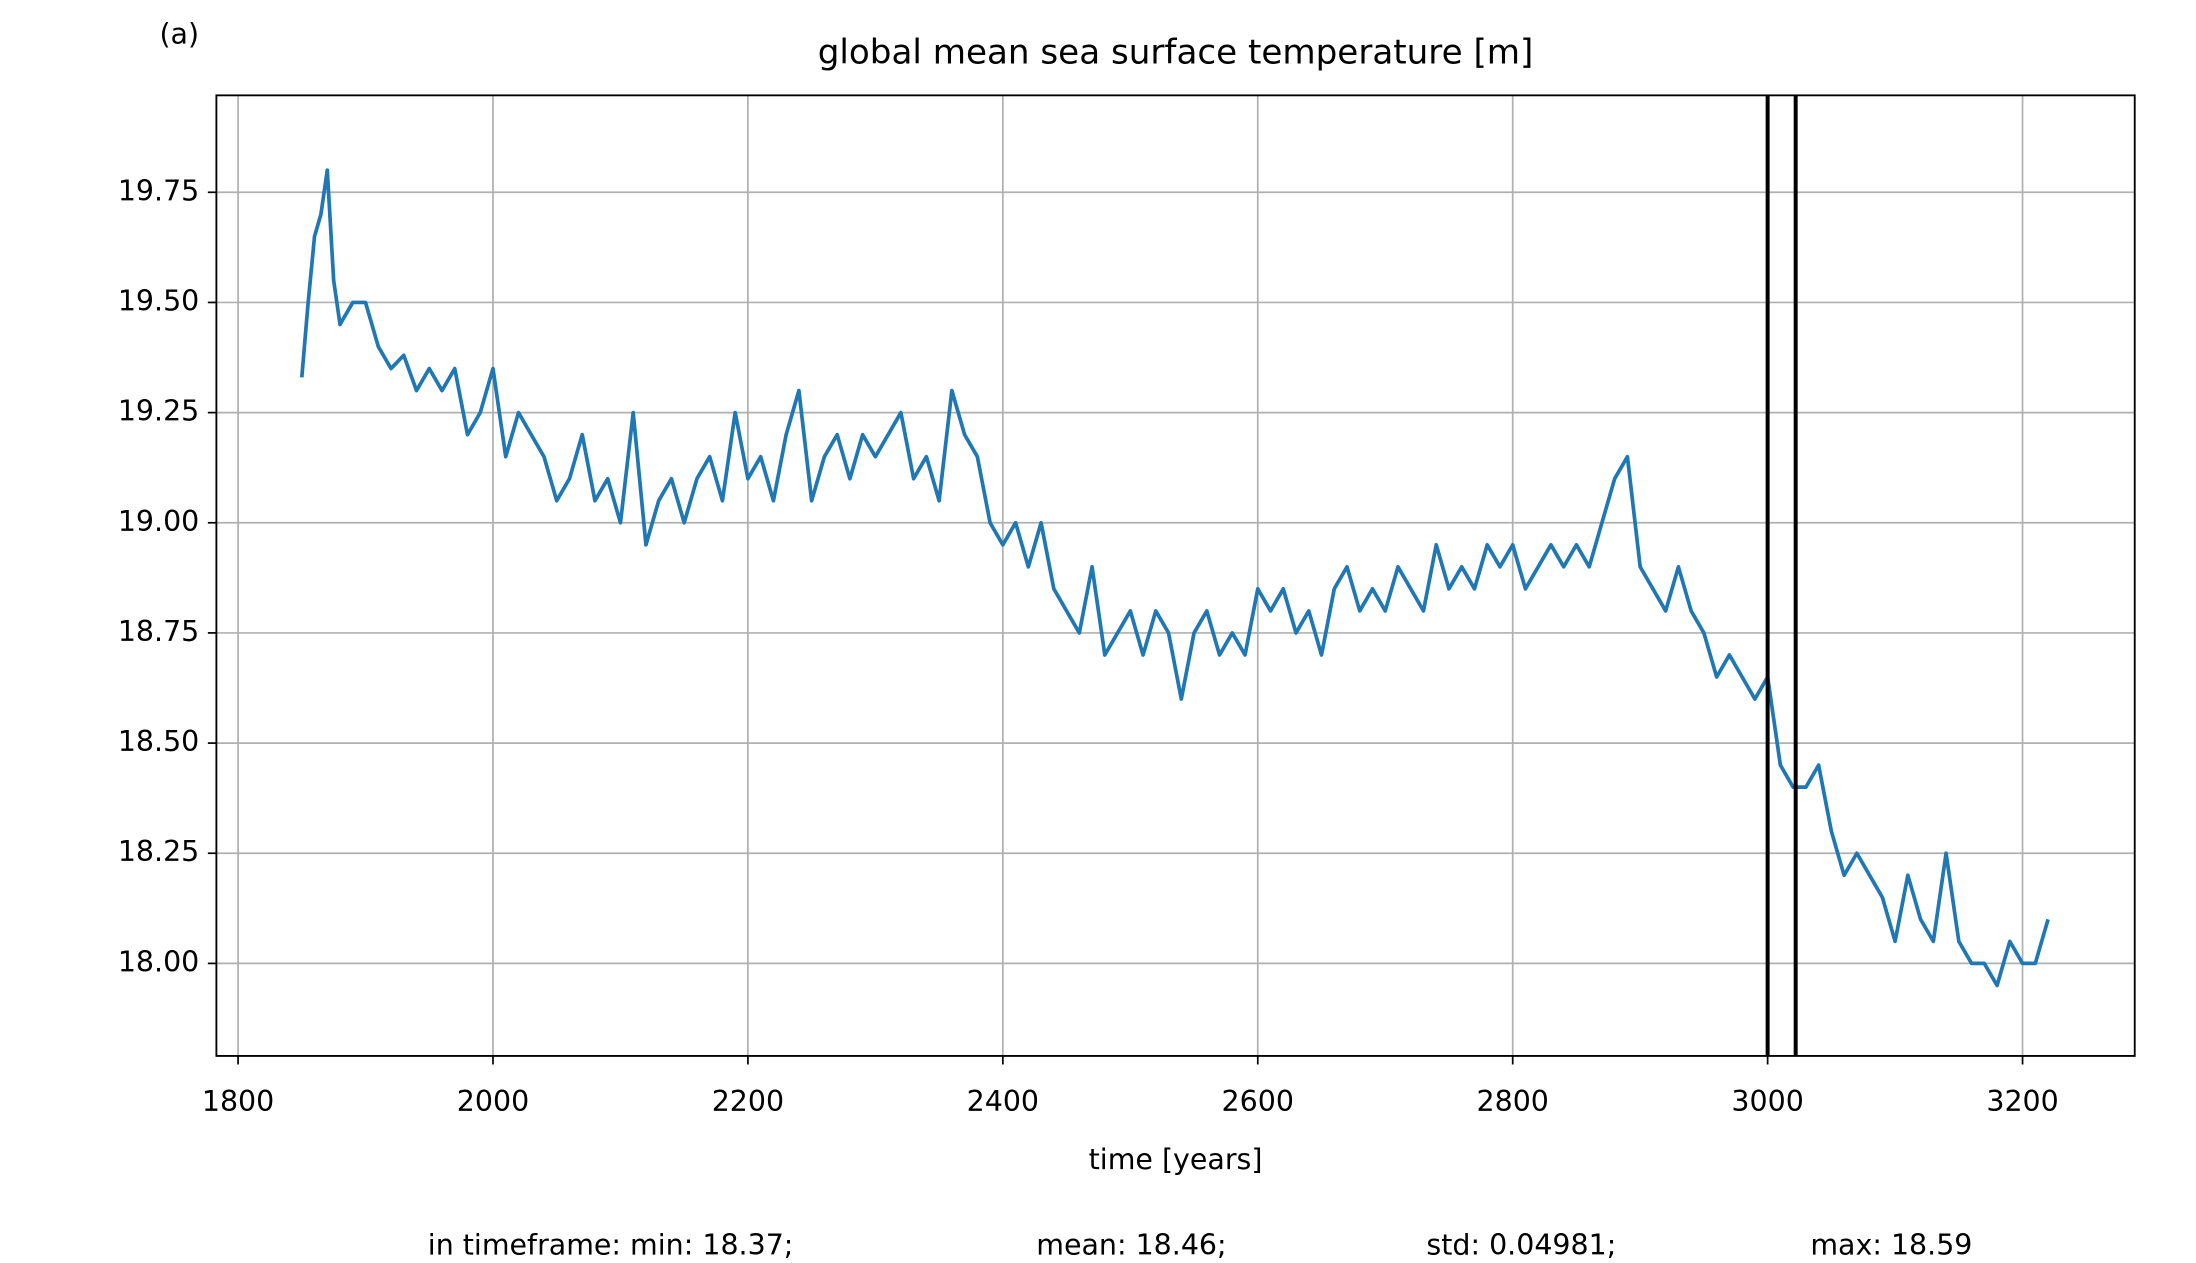  Describe the element at coordinates (1512, 1101) in the screenshot. I see `x-tick-label: 2800` at that location.